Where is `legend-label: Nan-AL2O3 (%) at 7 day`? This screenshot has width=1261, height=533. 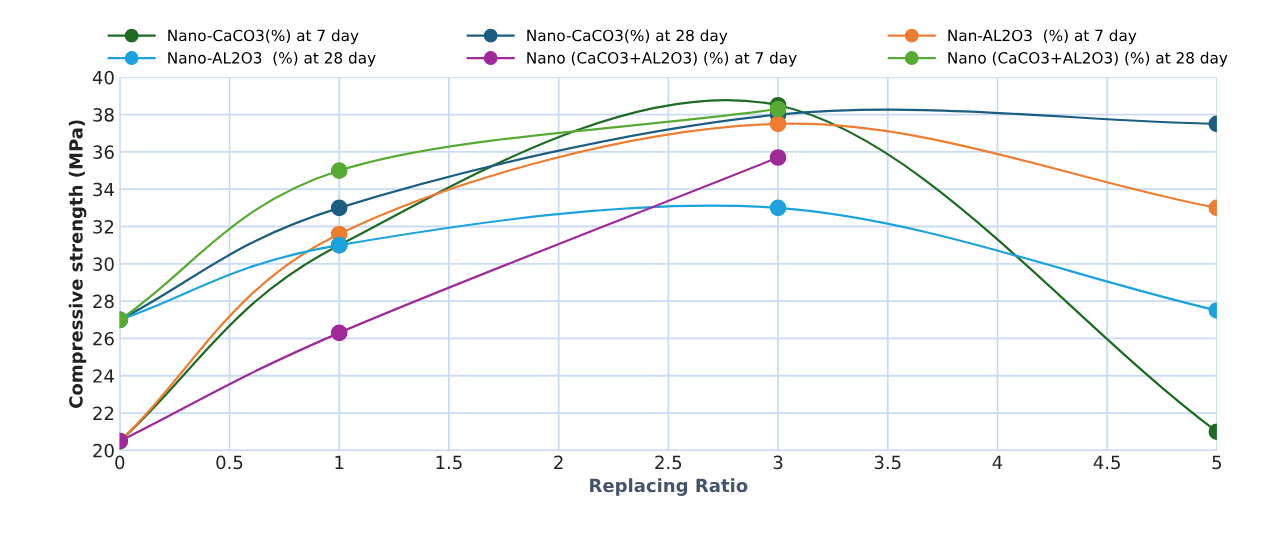 legend-label: Nan-AL2O3 (%) at 7 day is located at coordinates (1042, 37).